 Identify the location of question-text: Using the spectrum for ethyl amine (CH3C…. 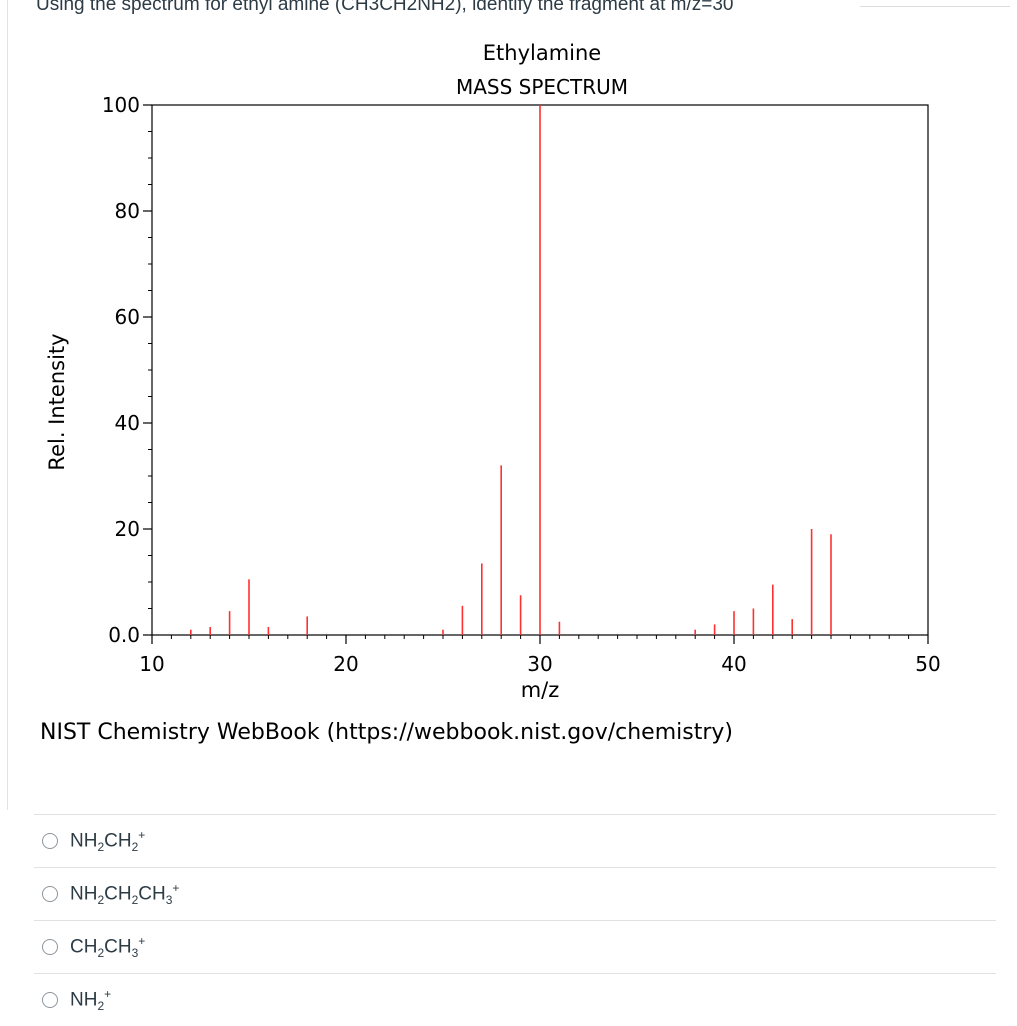
(385, 7).